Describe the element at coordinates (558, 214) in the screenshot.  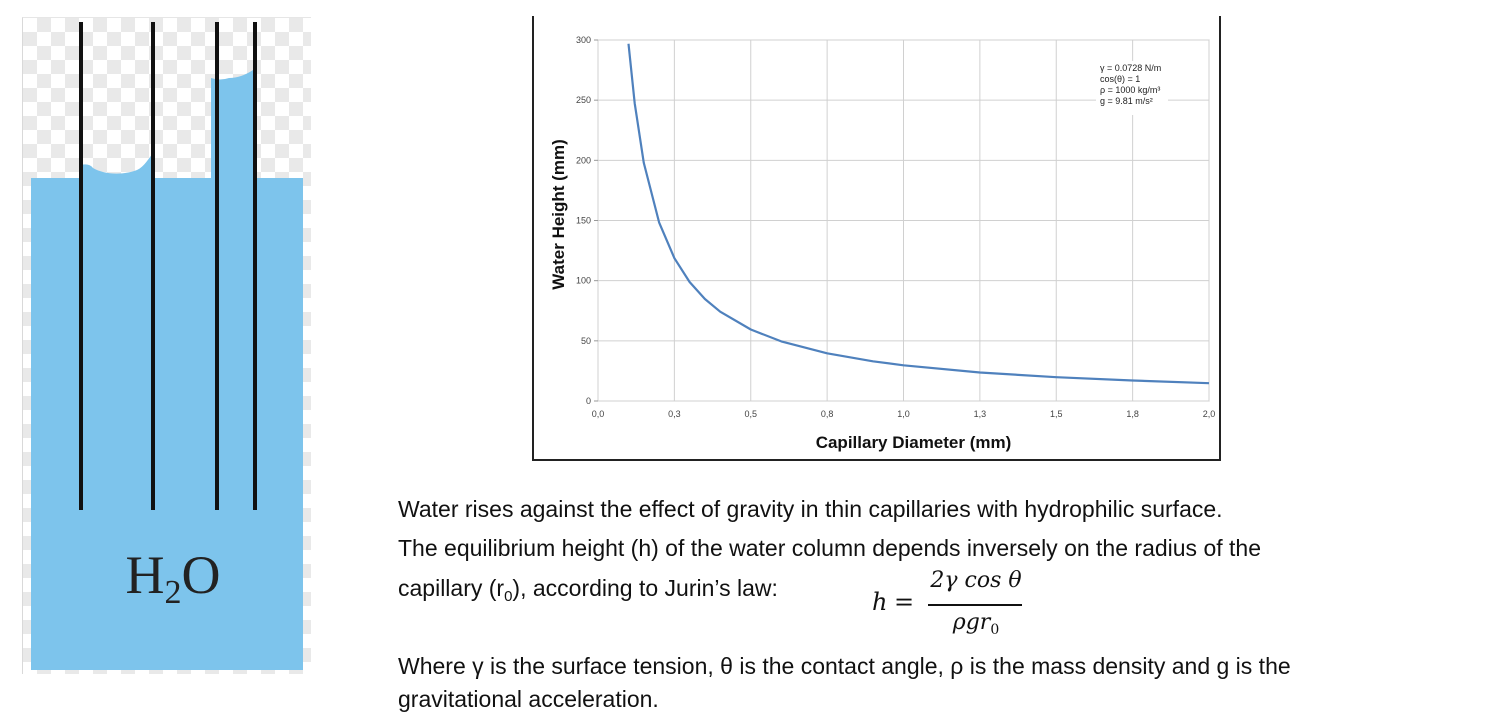
I see `y-axis-title: Water Height (mm)` at that location.